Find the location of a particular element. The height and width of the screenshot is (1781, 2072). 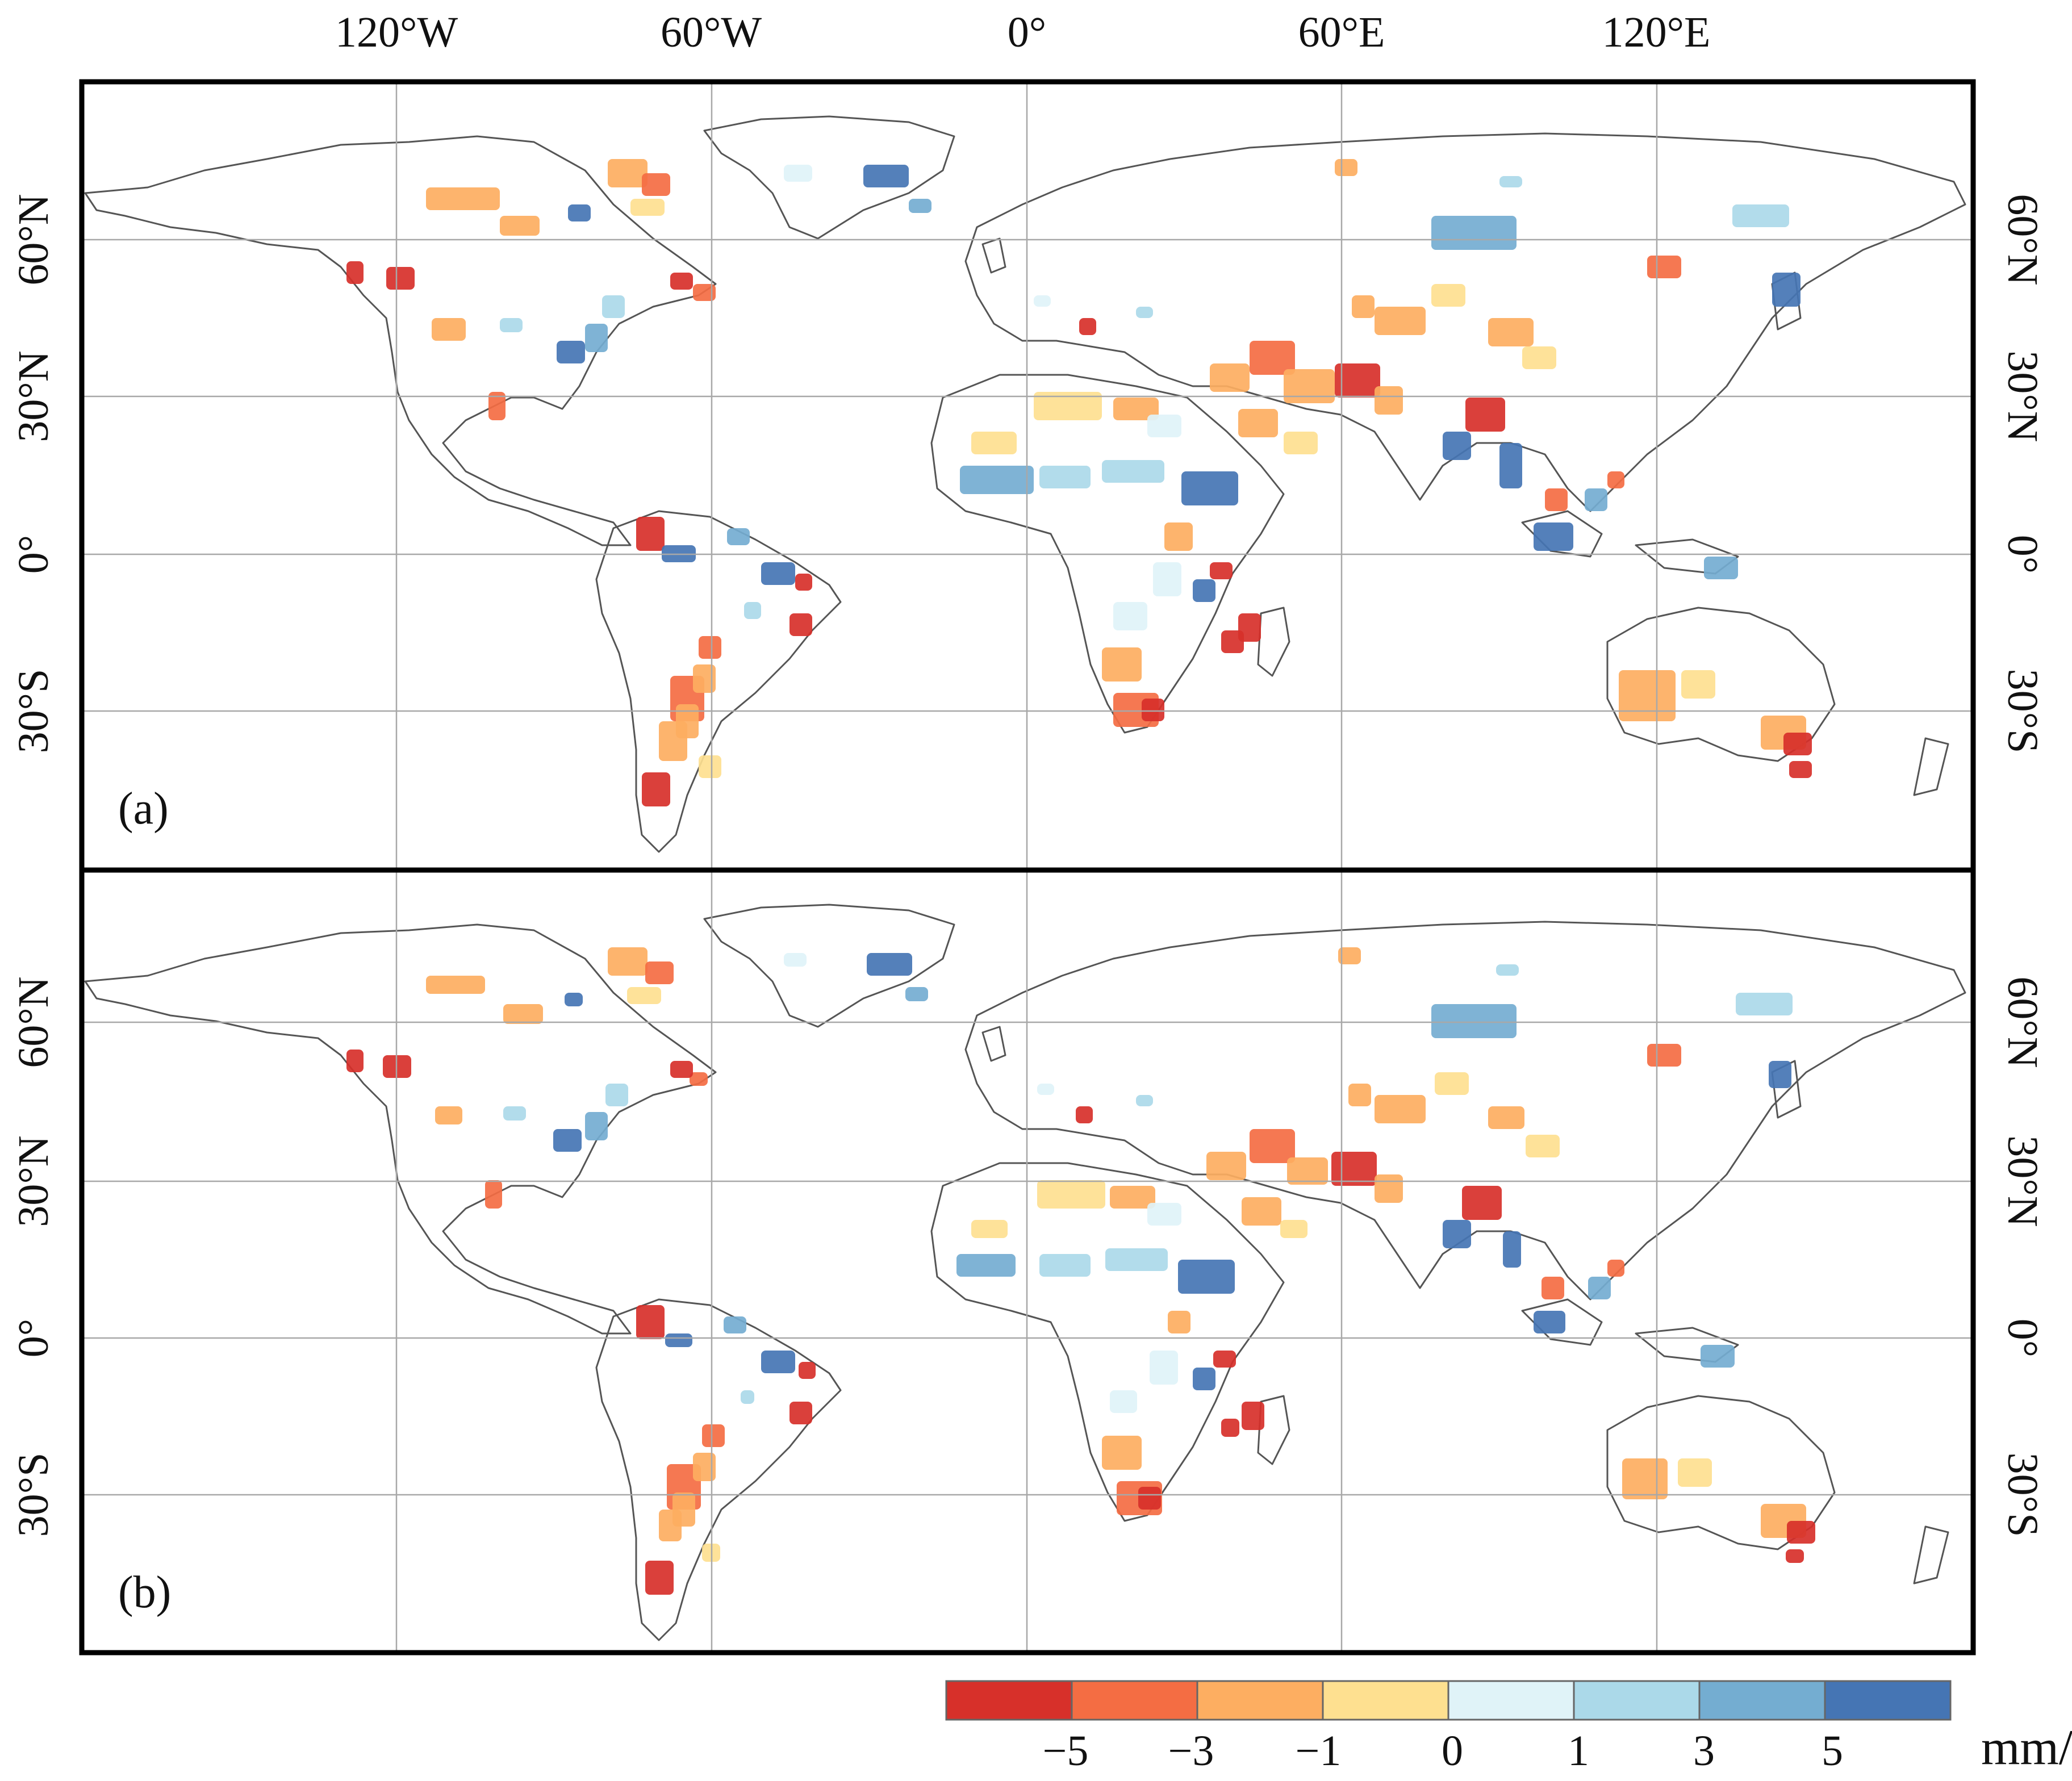

lon-label-0: 0° is located at coordinates (1027, 32).